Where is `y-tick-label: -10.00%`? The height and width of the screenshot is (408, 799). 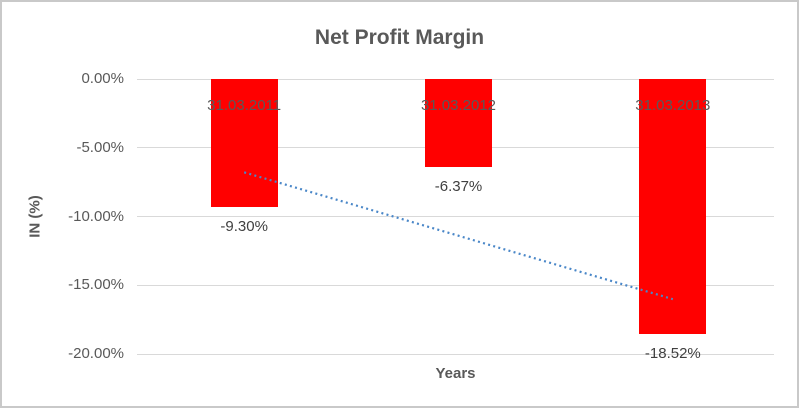
y-tick-label: -10.00% is located at coordinates (96, 216).